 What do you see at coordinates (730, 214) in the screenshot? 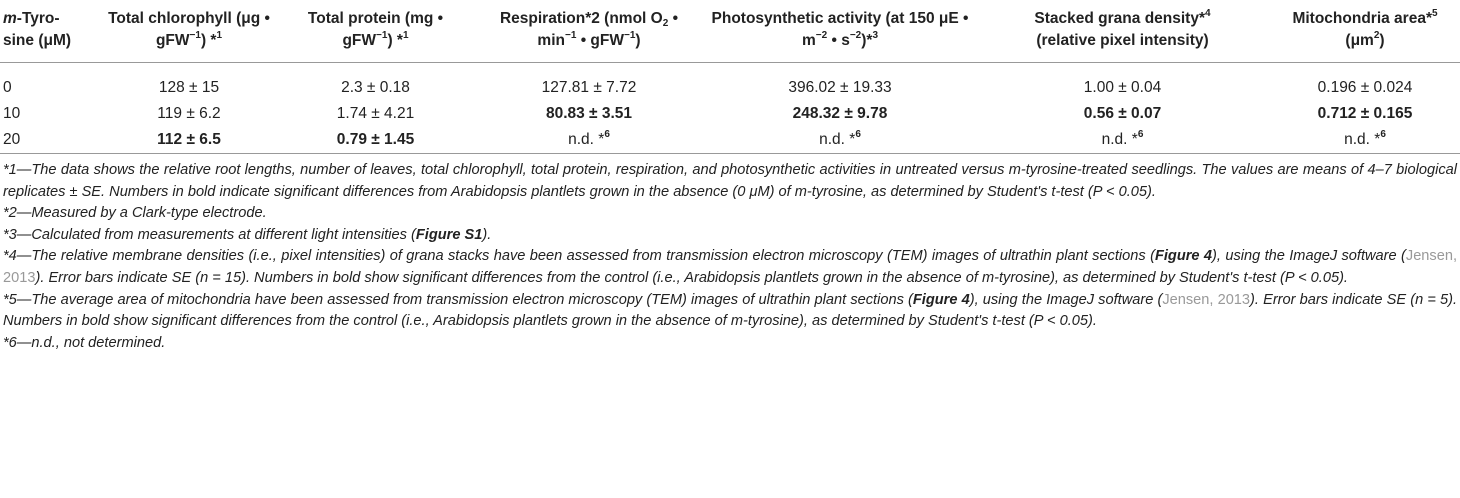
I see `footnote: *2—Measured by a Clark-type electrode.` at bounding box center [730, 214].